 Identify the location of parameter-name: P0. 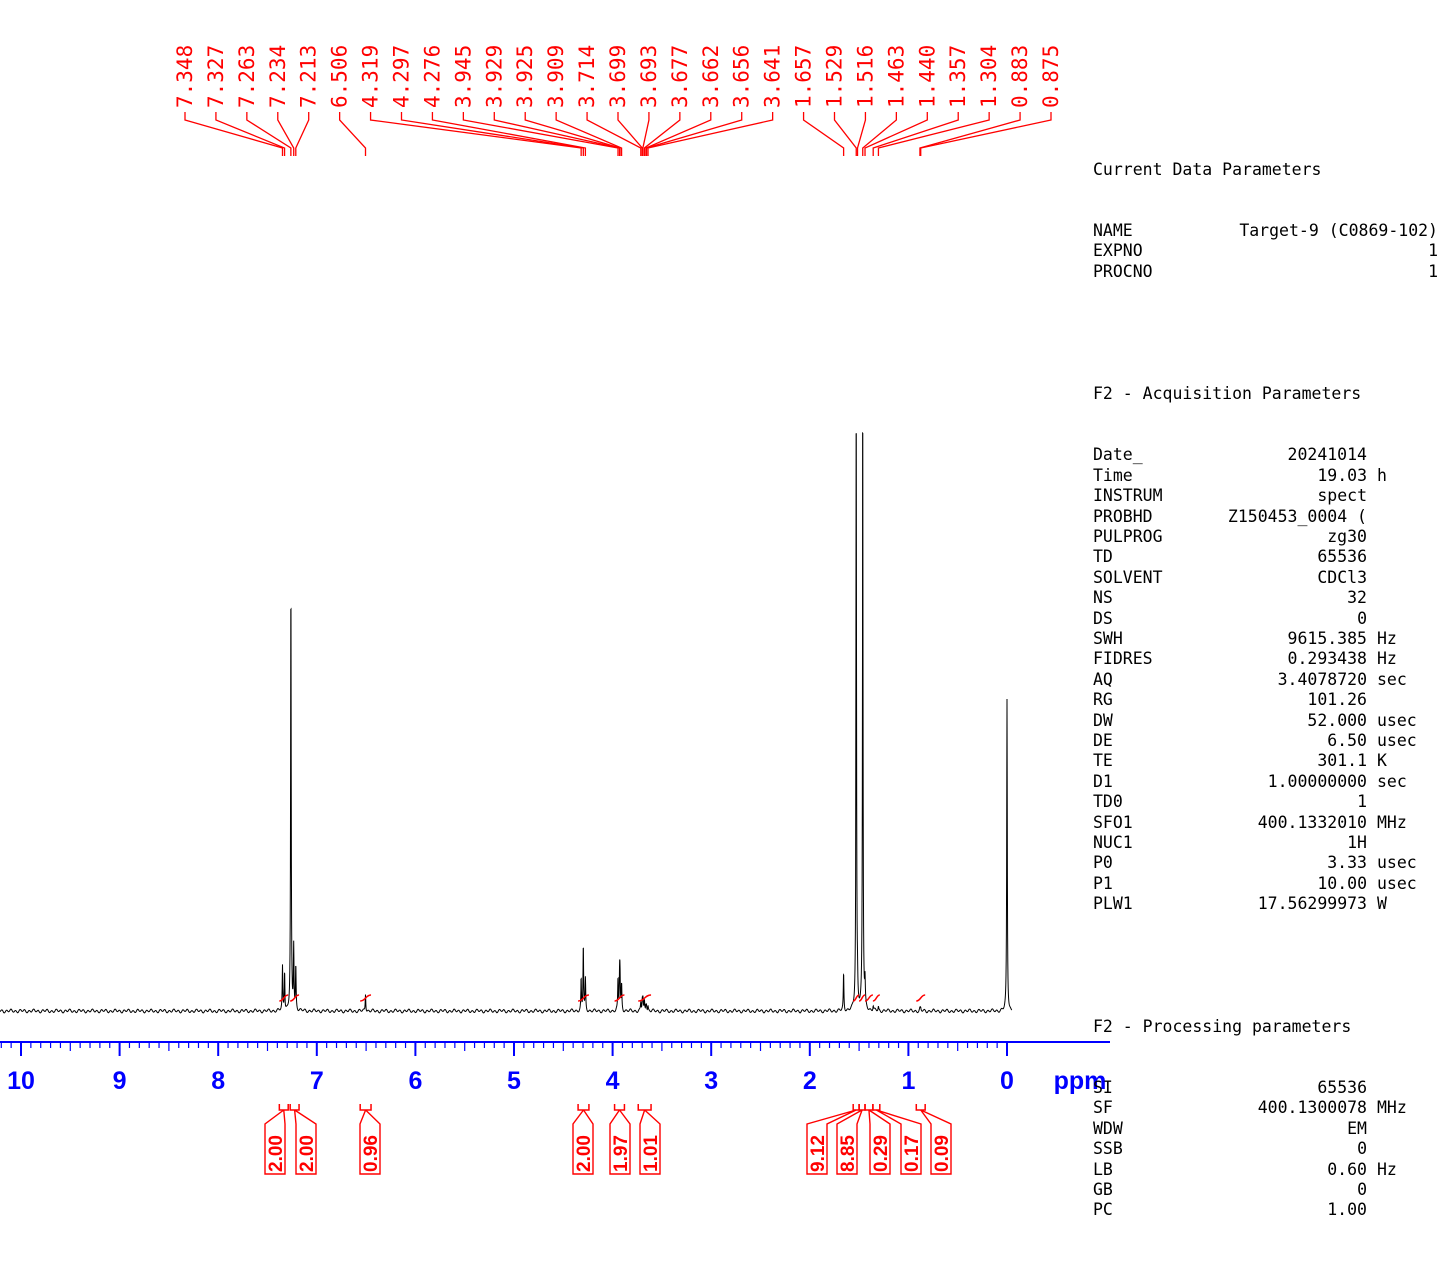
(1103, 863).